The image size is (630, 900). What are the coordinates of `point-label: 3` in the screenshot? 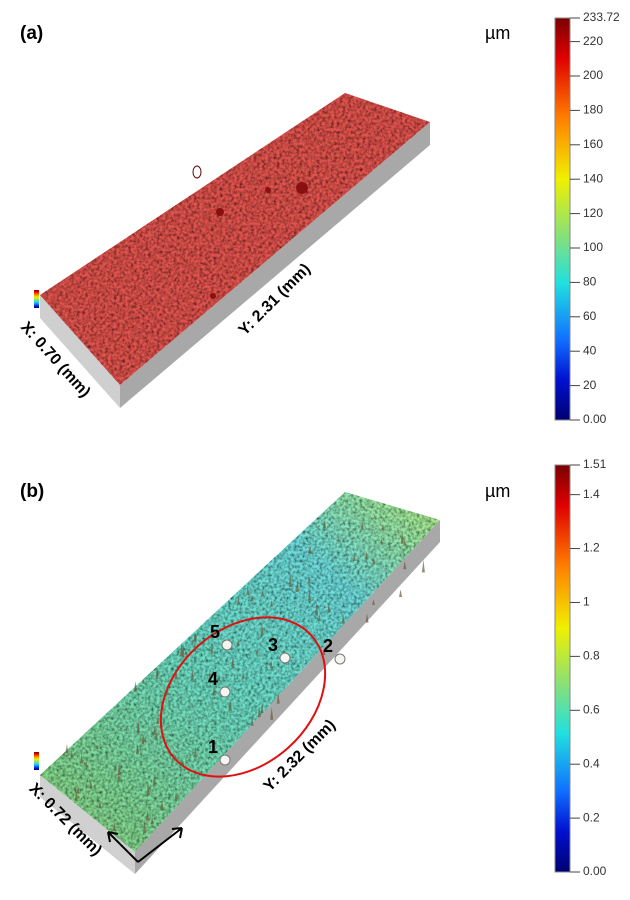 It's located at (273, 645).